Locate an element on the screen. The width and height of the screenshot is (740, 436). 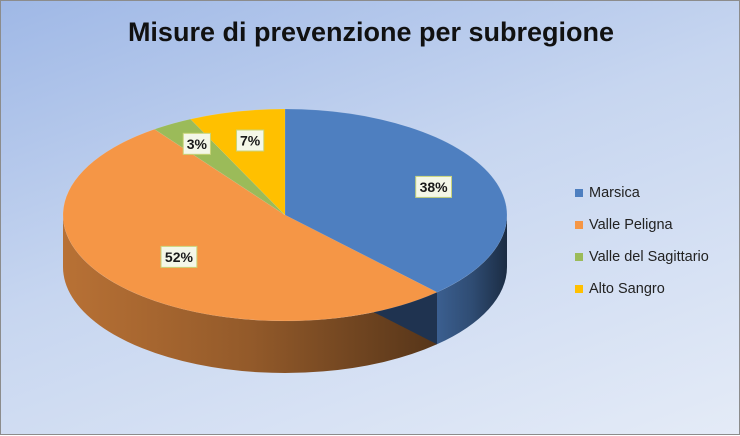
legend-swatch-alto-sangro is located at coordinates (579, 289).